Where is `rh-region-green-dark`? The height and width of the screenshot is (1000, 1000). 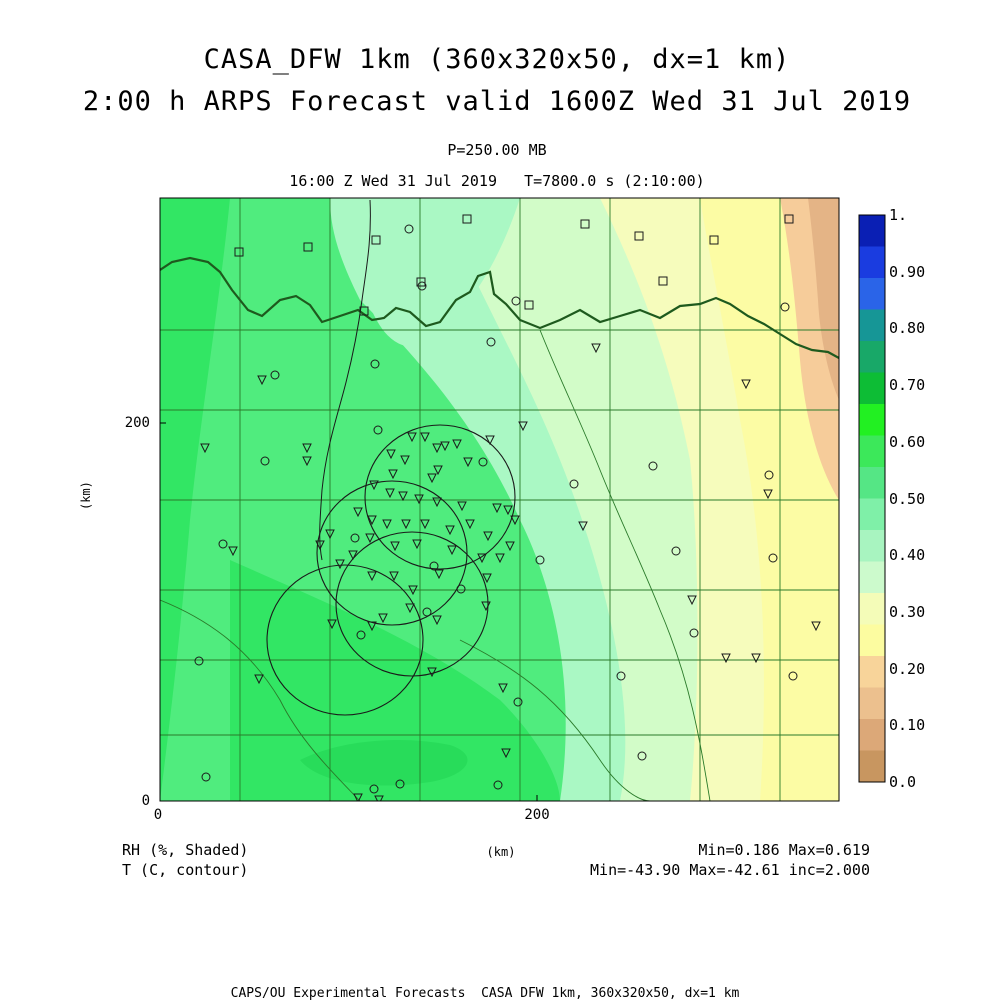
rh-region-green-dark is located at coordinates (195, 499).